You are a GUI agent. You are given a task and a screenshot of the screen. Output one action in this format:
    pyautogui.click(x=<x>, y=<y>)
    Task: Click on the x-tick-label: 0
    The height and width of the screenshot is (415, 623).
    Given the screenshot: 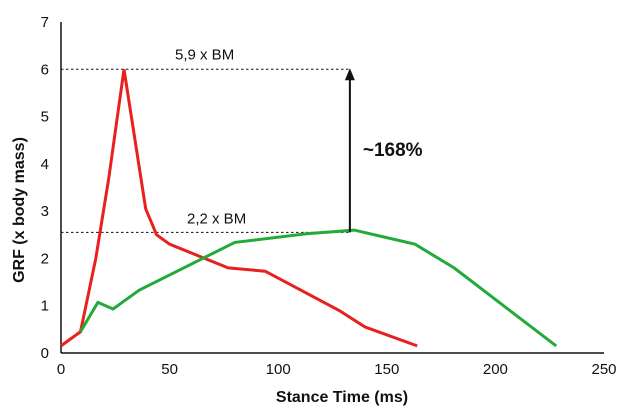 What is the action you would take?
    pyautogui.click(x=61, y=369)
    